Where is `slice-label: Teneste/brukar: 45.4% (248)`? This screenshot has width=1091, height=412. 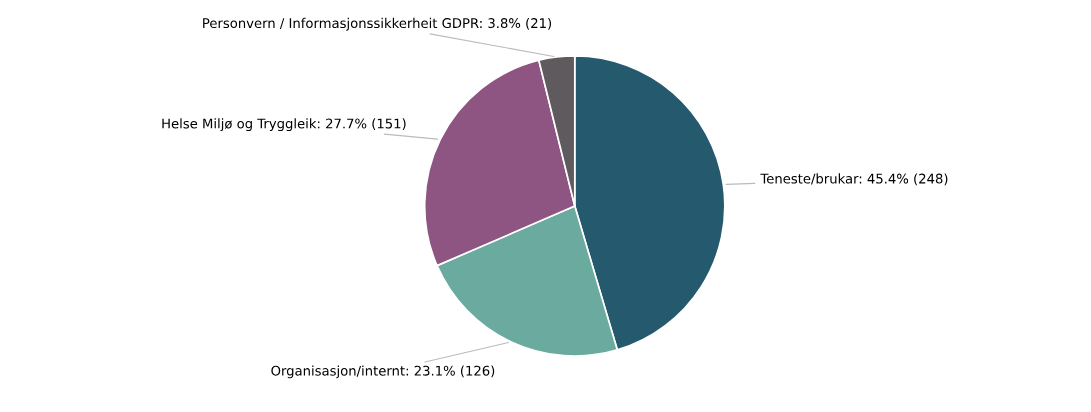 slice-label: Teneste/brukar: 45.4% (248) is located at coordinates (854, 179).